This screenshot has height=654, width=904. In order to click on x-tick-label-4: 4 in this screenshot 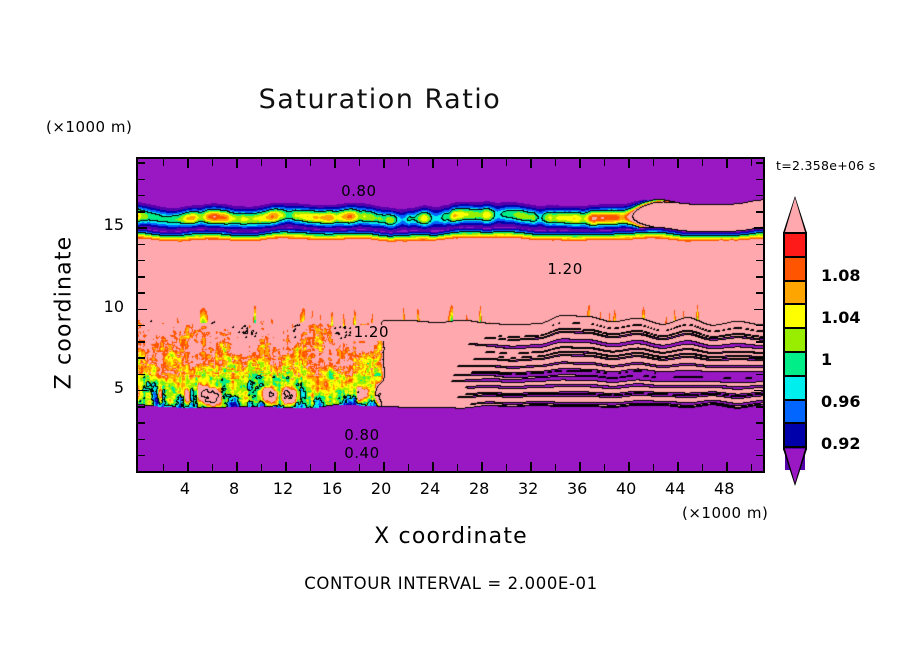, I will do `click(185, 488)`.